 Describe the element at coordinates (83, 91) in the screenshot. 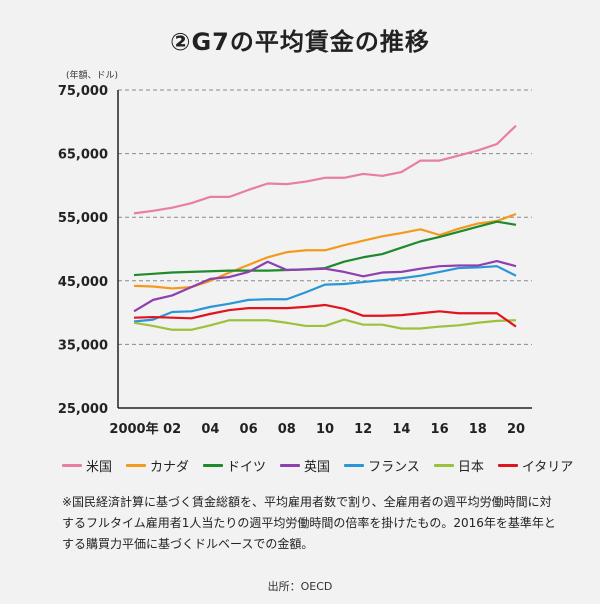

I see `y-tick-label: 75,000` at that location.